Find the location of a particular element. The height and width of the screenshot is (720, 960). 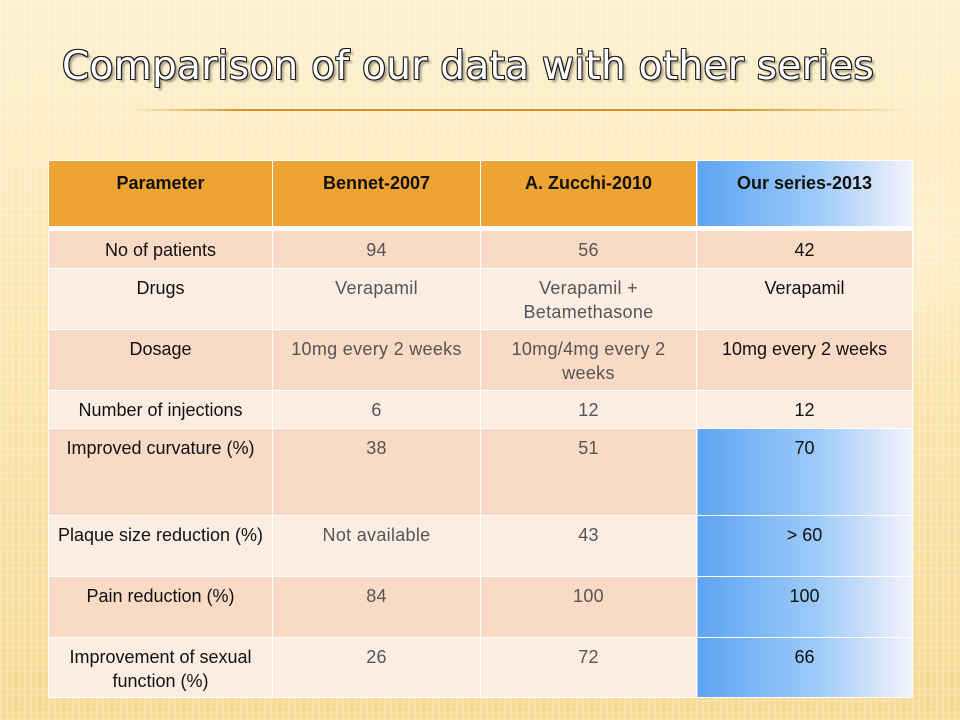

cell-parameter: Improvement of sexual function (%) is located at coordinates (160, 667).